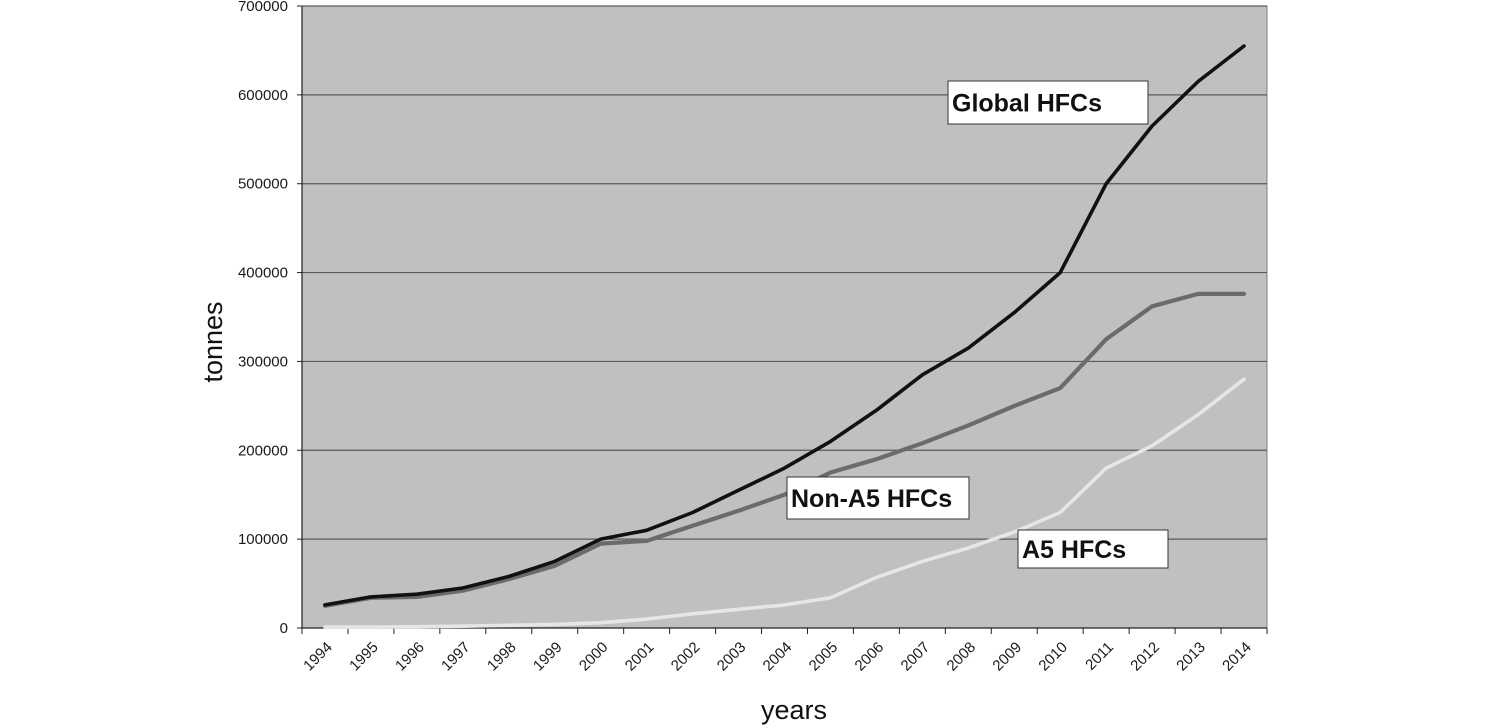 Image resolution: width=1485 pixels, height=728 pixels. I want to click on x-tick-label: 2001, so click(640, 657).